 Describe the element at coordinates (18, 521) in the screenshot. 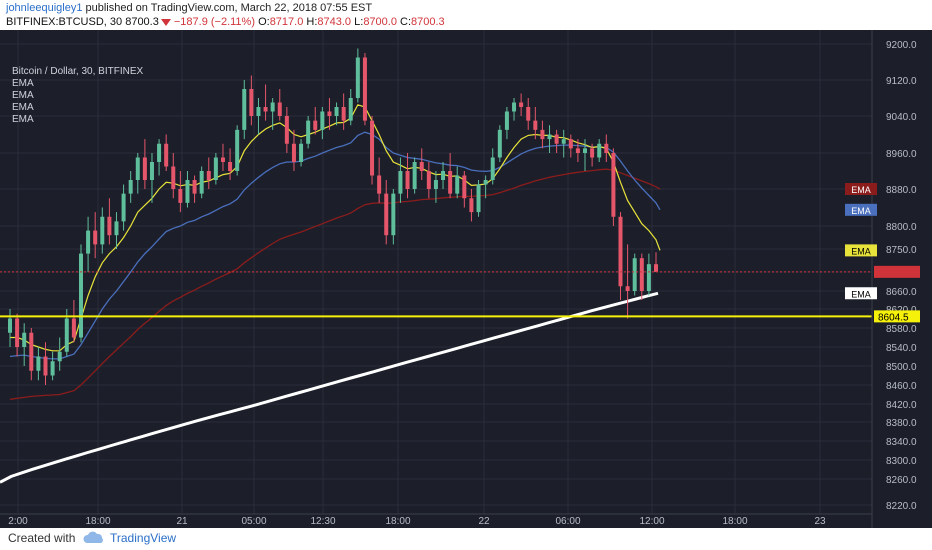

I see `time-tick-0: 2:00` at that location.